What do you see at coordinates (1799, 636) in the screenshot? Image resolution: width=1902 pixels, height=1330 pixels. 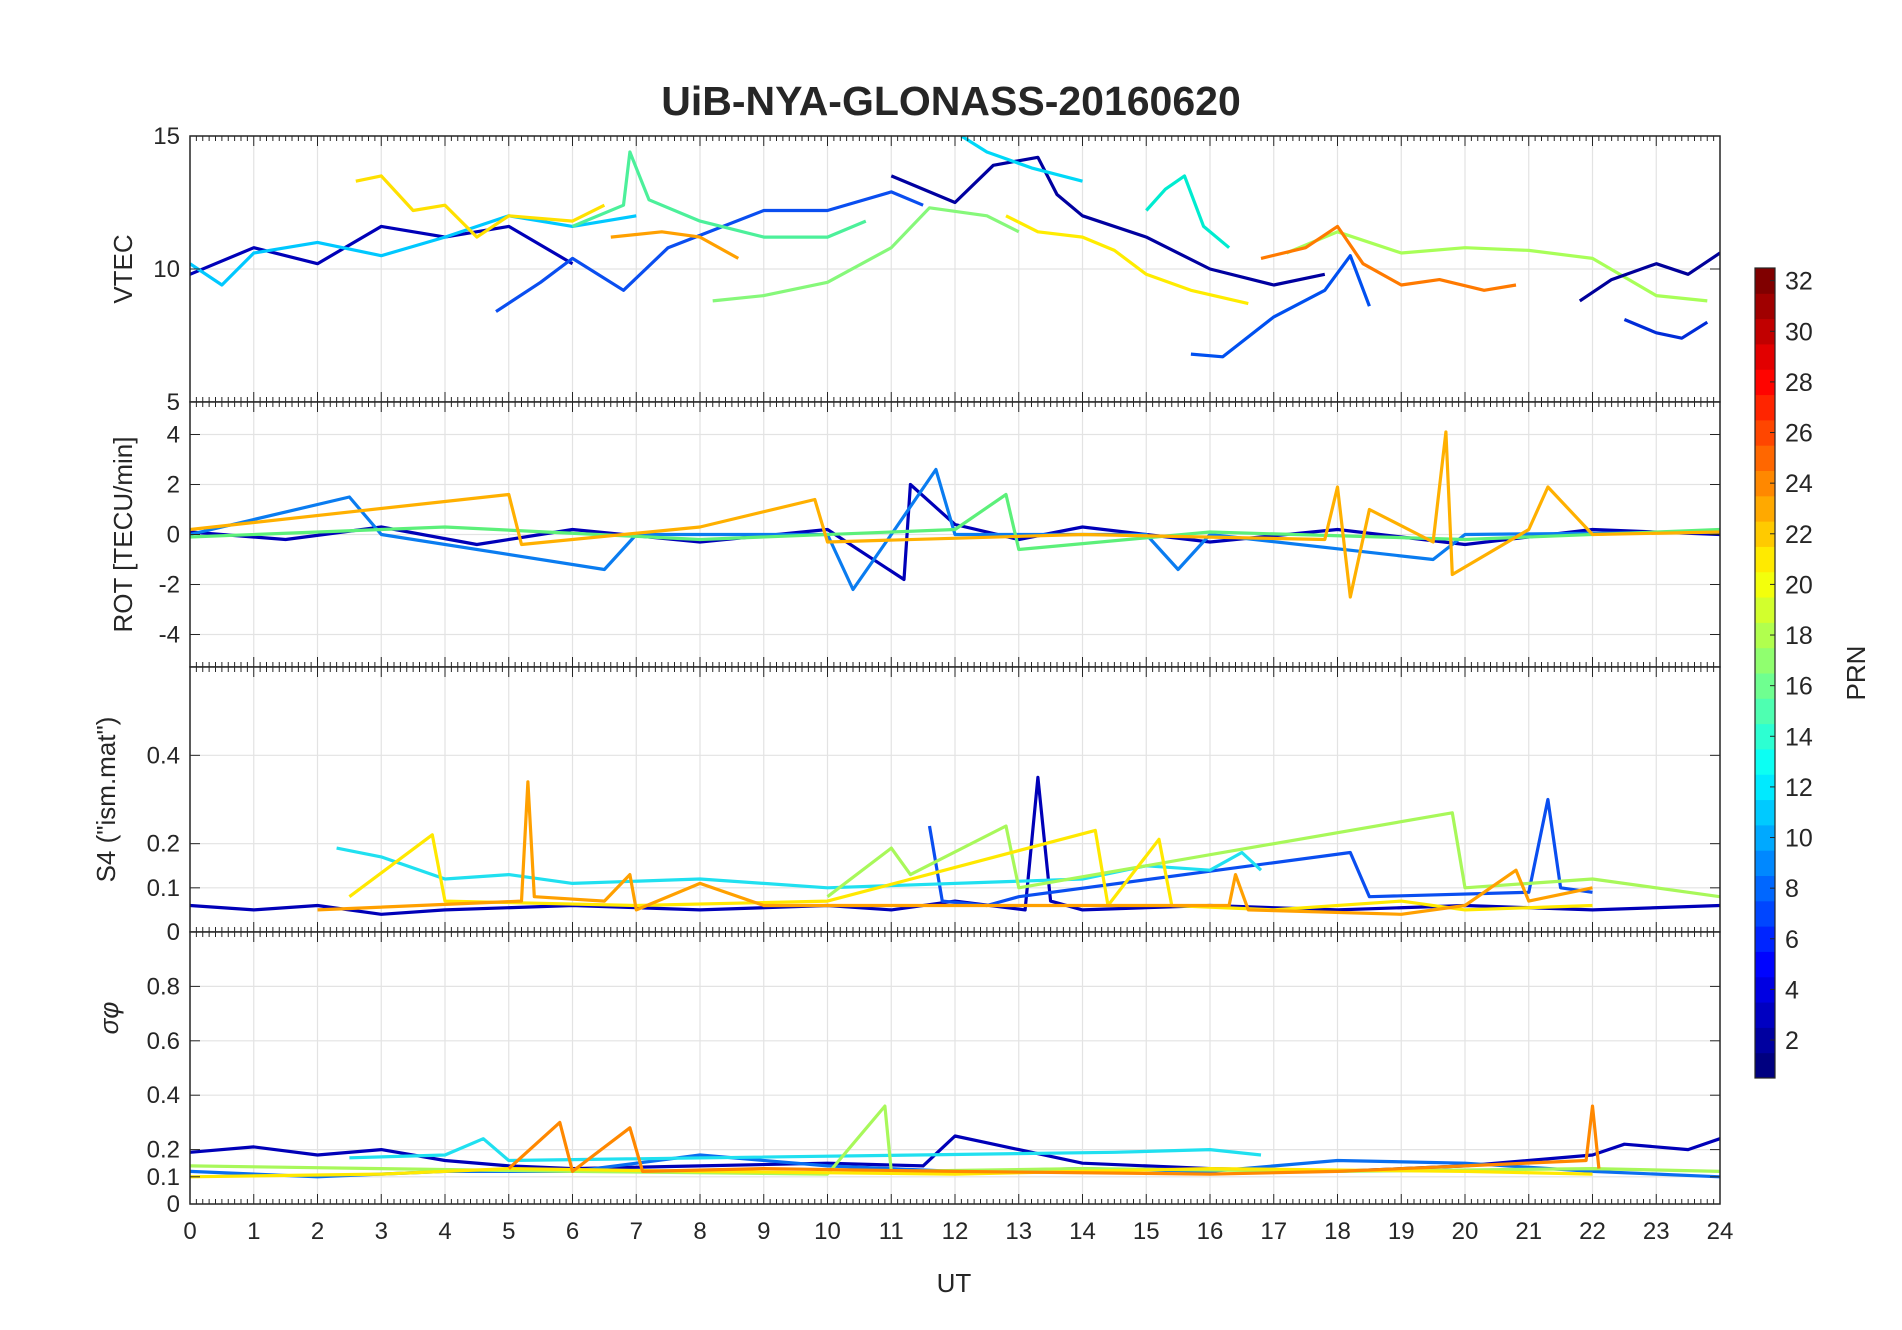 I see `colorbar-tick-label: 18` at bounding box center [1799, 636].